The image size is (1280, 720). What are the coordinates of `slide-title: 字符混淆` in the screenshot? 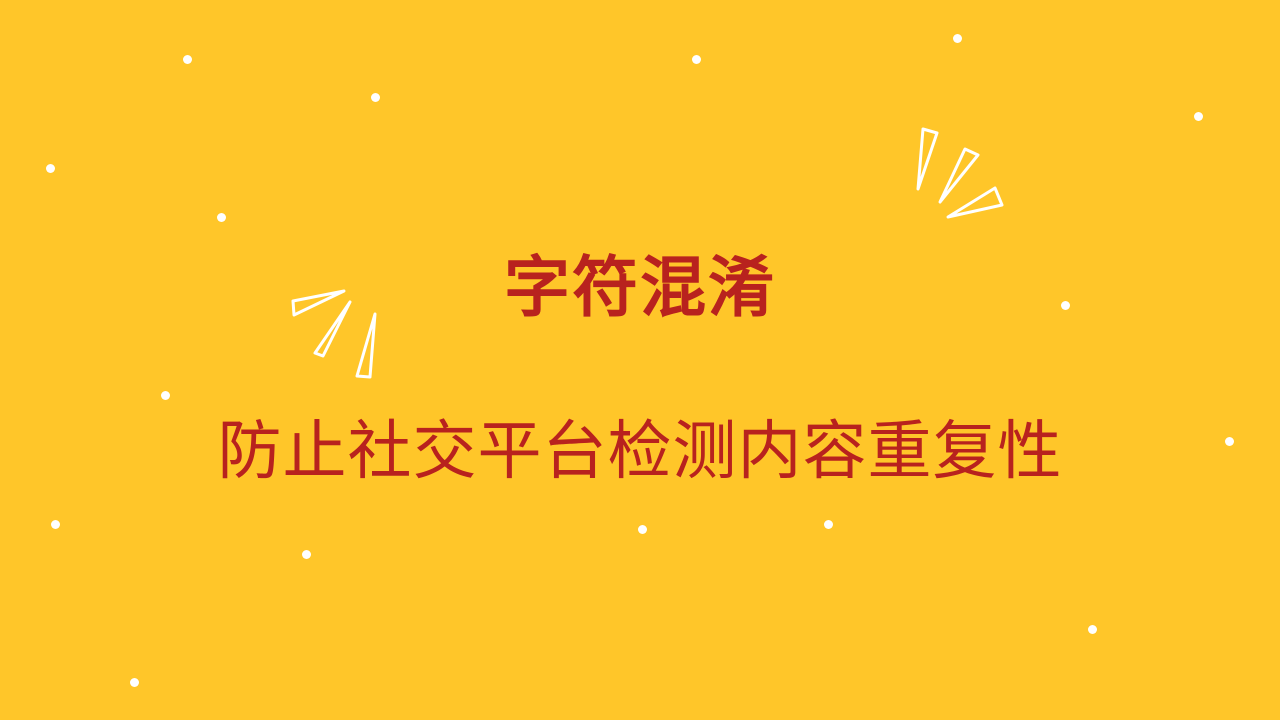 It's located at (640, 287).